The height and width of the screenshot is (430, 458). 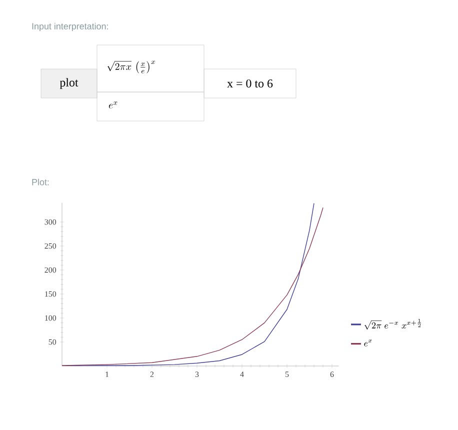 What do you see at coordinates (393, 324) in the screenshot?
I see `legend-label: $\sqrt{2\pi}\;e^{-x}\;x^{x+\frac{1}{2}}$` at bounding box center [393, 324].